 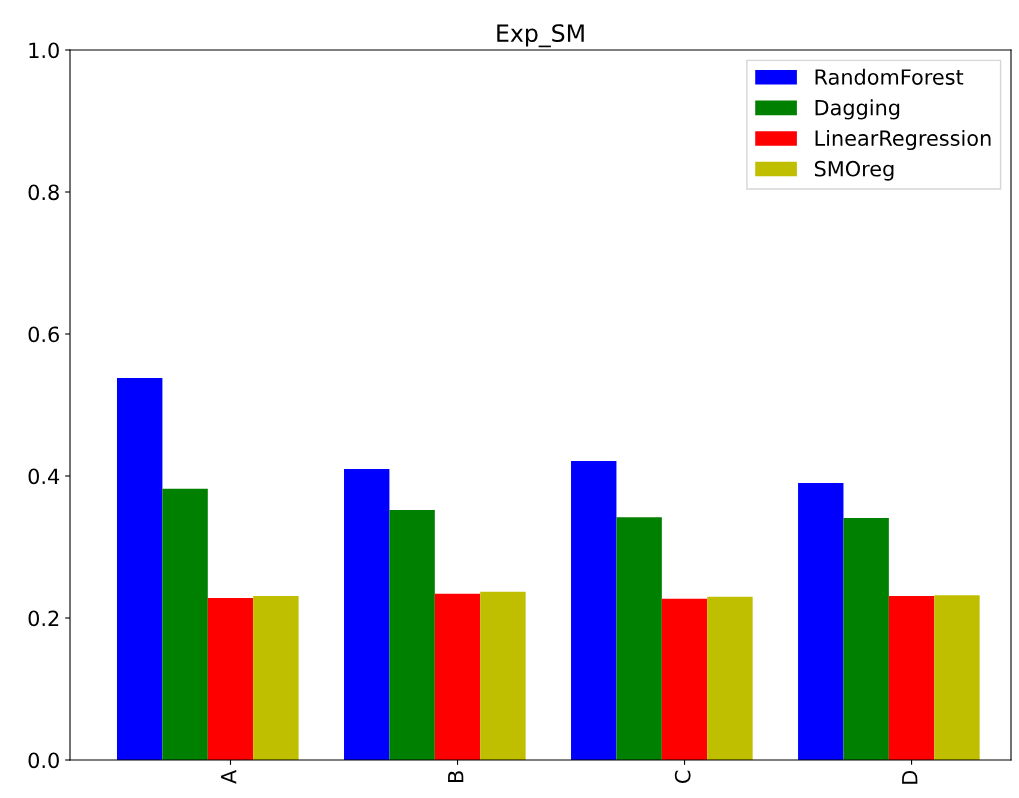 What do you see at coordinates (43, 334) in the screenshot?
I see `y-tick-label: 0.6` at bounding box center [43, 334].